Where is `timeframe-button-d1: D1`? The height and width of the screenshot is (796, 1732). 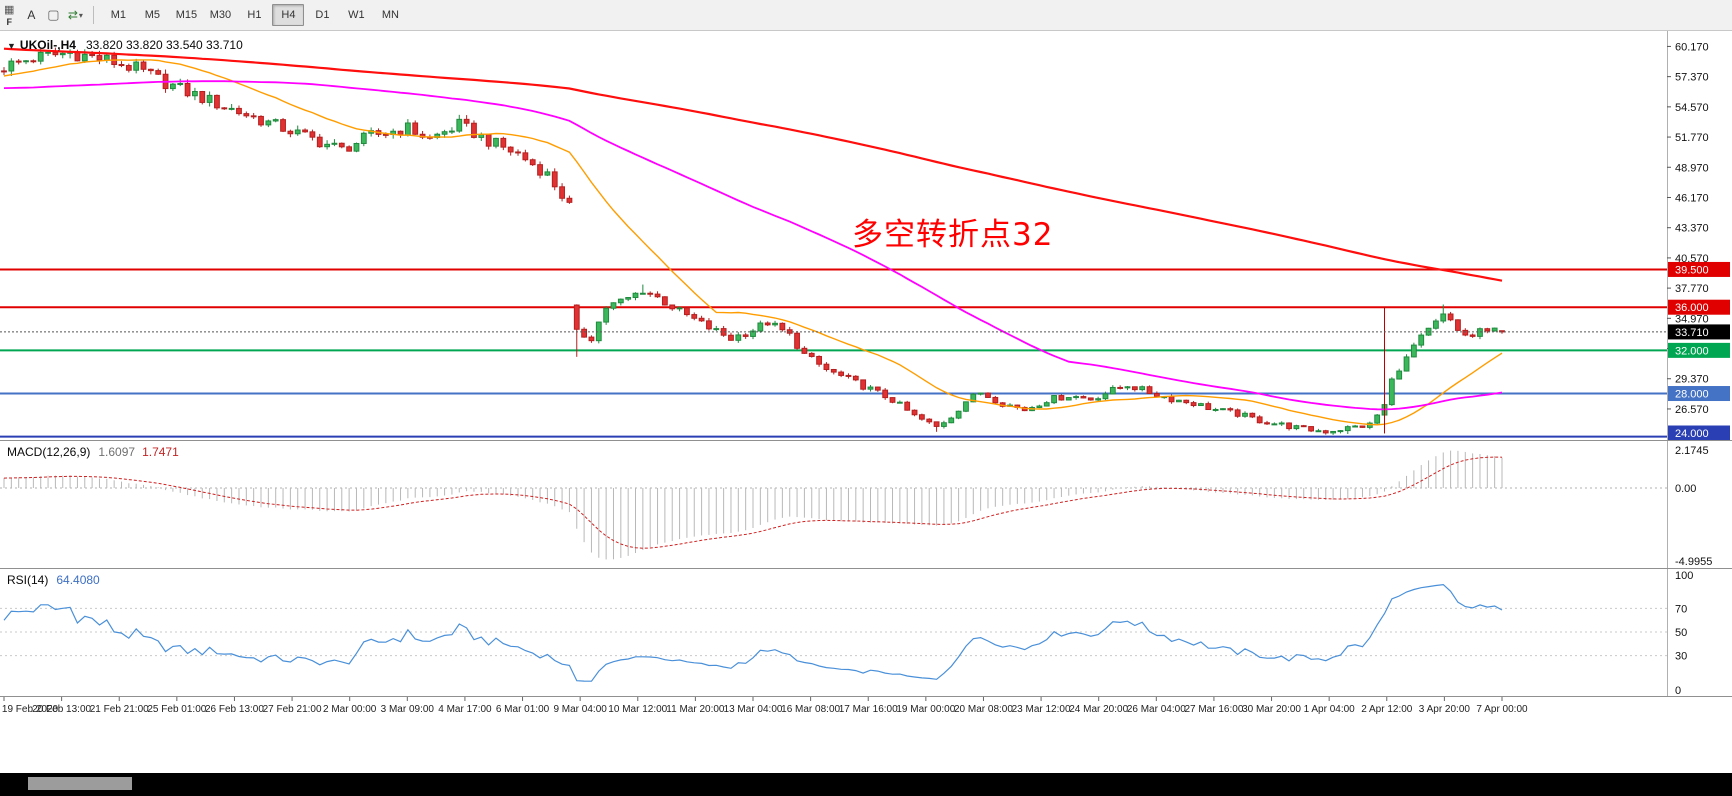
timeframe-button-d1: D1 is located at coordinates (322, 15).